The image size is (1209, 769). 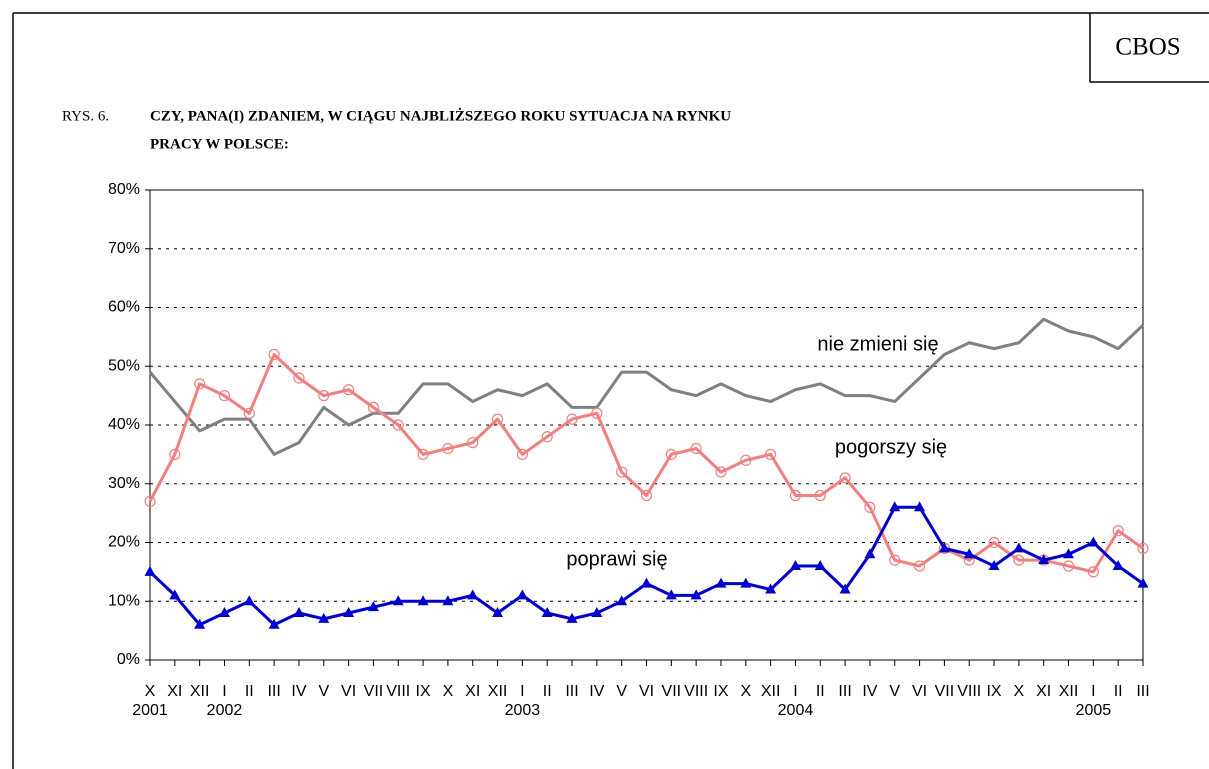 What do you see at coordinates (523, 710) in the screenshot?
I see `year-label: 2003` at bounding box center [523, 710].